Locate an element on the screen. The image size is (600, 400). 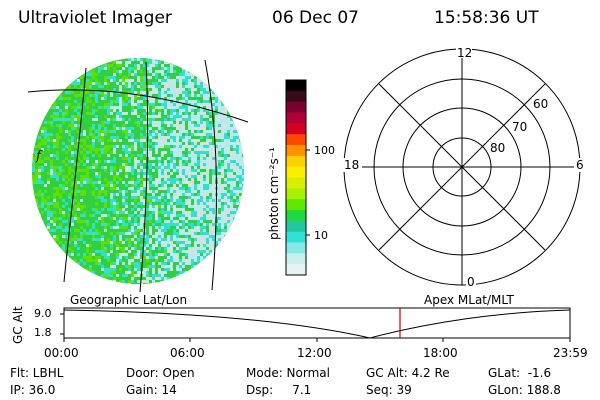
mode-label: Mode: Normal is located at coordinates (288, 373).